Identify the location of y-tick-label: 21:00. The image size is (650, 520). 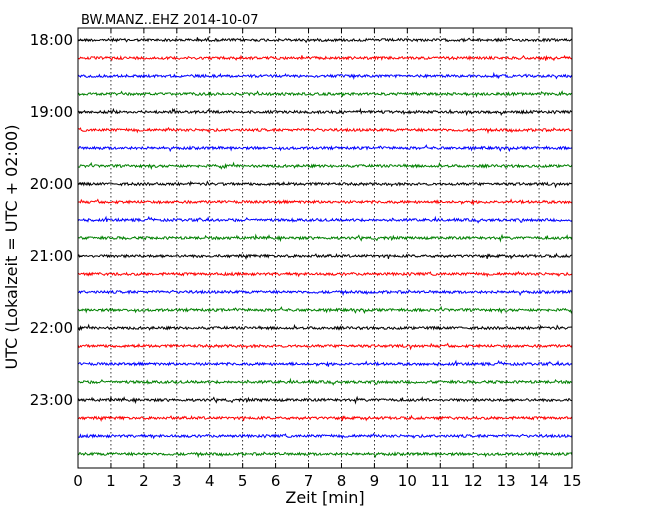
(51, 256).